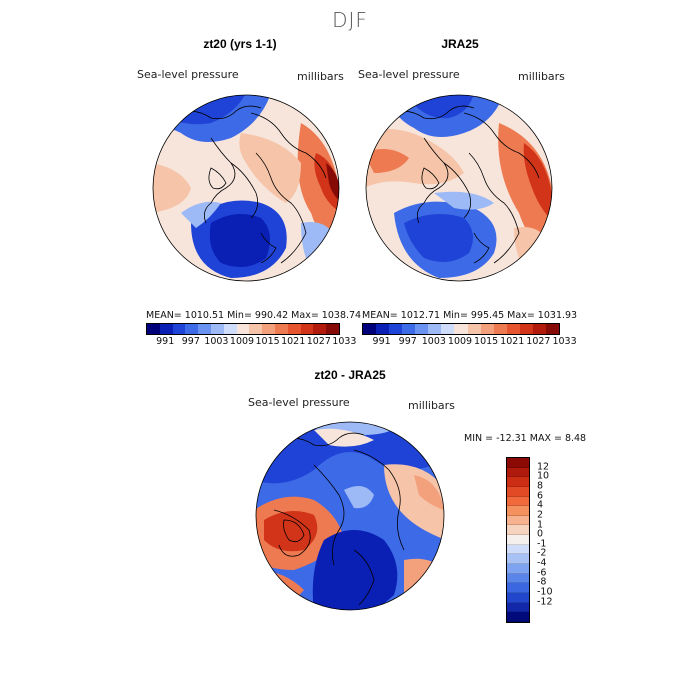 This screenshot has height=700, width=700. What do you see at coordinates (344, 341) in the screenshot?
I see `colorbar-tick-label: 1033` at bounding box center [344, 341].